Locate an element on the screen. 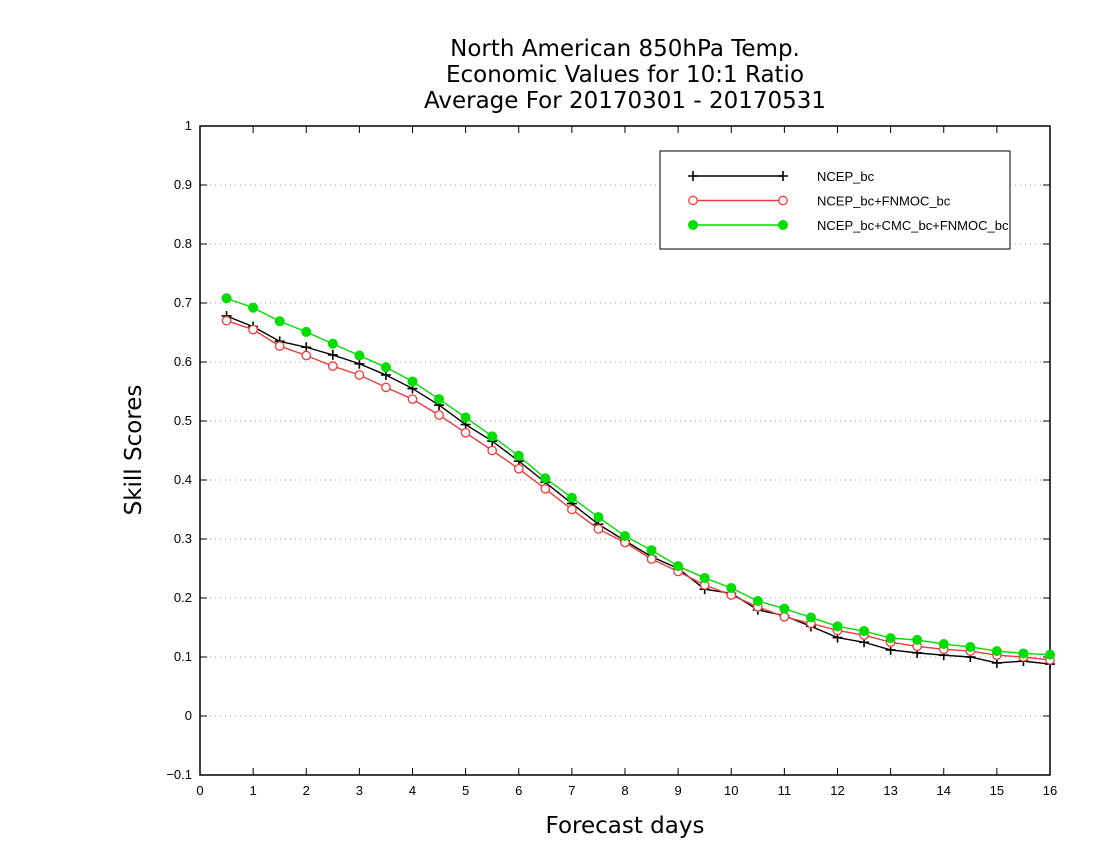 The image size is (1100, 850). title-line-1: North American 850hPa Temp. is located at coordinates (625, 49).